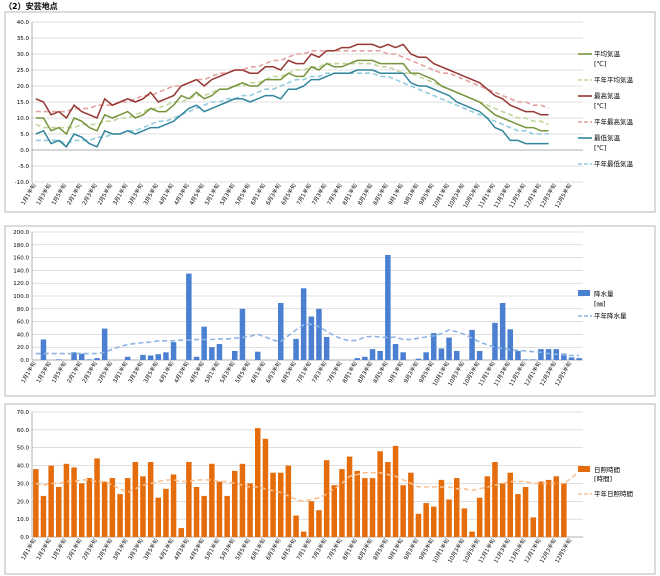  Describe the element at coordinates (292, 95) in the screenshot. I see `series-line-mean-temp-normal` at that location.